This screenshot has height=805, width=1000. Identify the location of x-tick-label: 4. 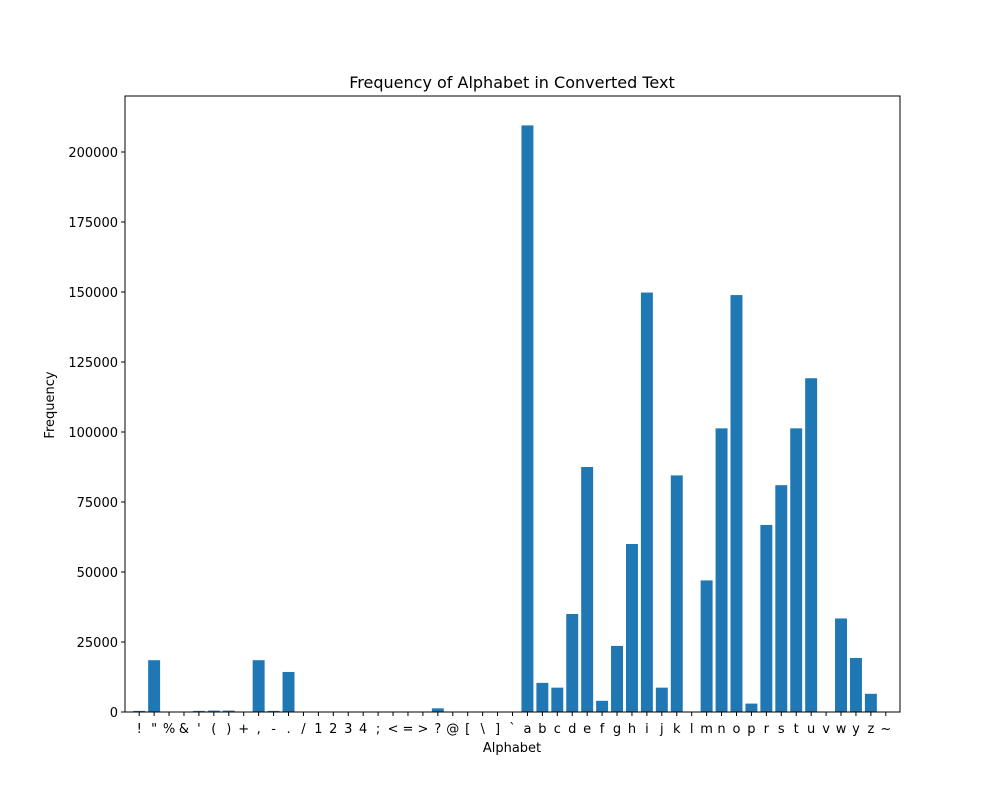
(363, 729).